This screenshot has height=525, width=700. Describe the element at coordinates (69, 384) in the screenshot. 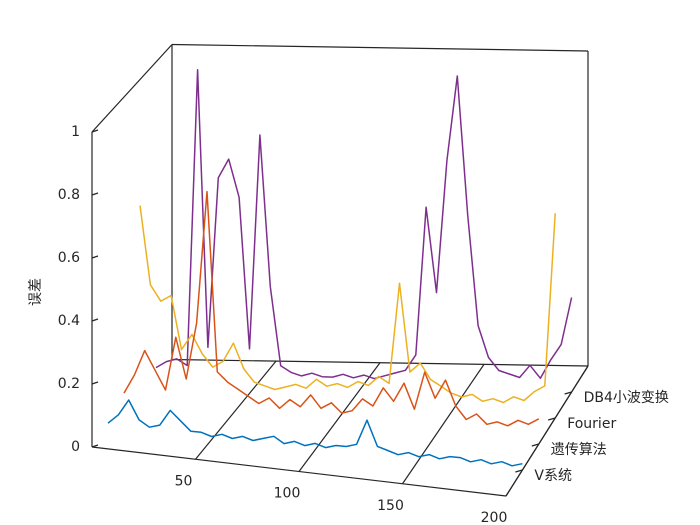

I see `z-tick-label: 0.2` at that location.